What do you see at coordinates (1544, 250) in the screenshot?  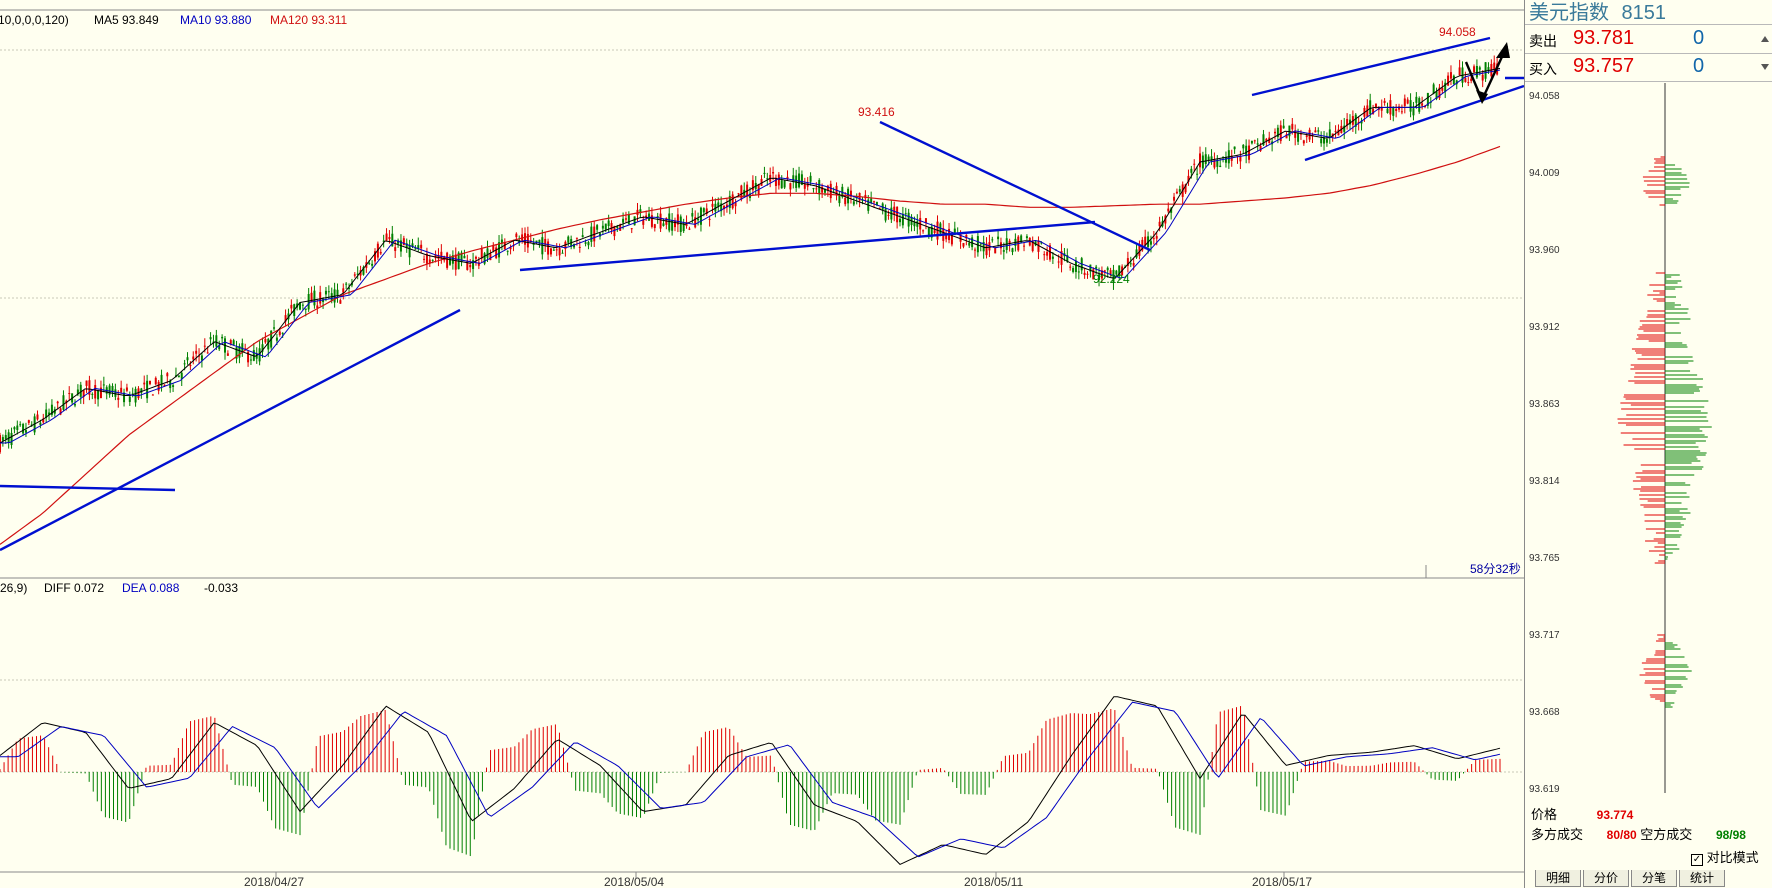 I see `depth-tick-label: 93.960` at bounding box center [1544, 250].